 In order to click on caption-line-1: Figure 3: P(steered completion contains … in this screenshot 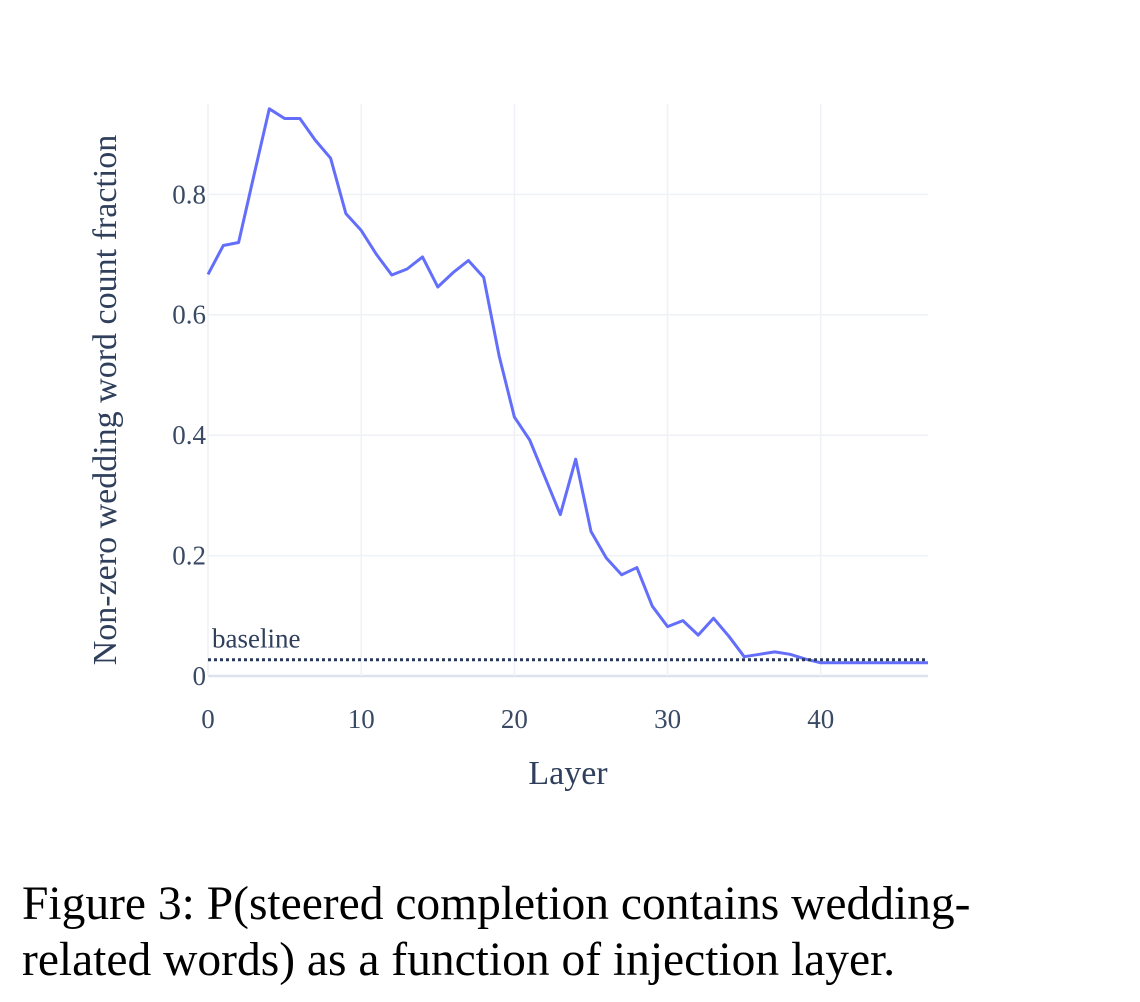, I will do `click(496, 904)`.